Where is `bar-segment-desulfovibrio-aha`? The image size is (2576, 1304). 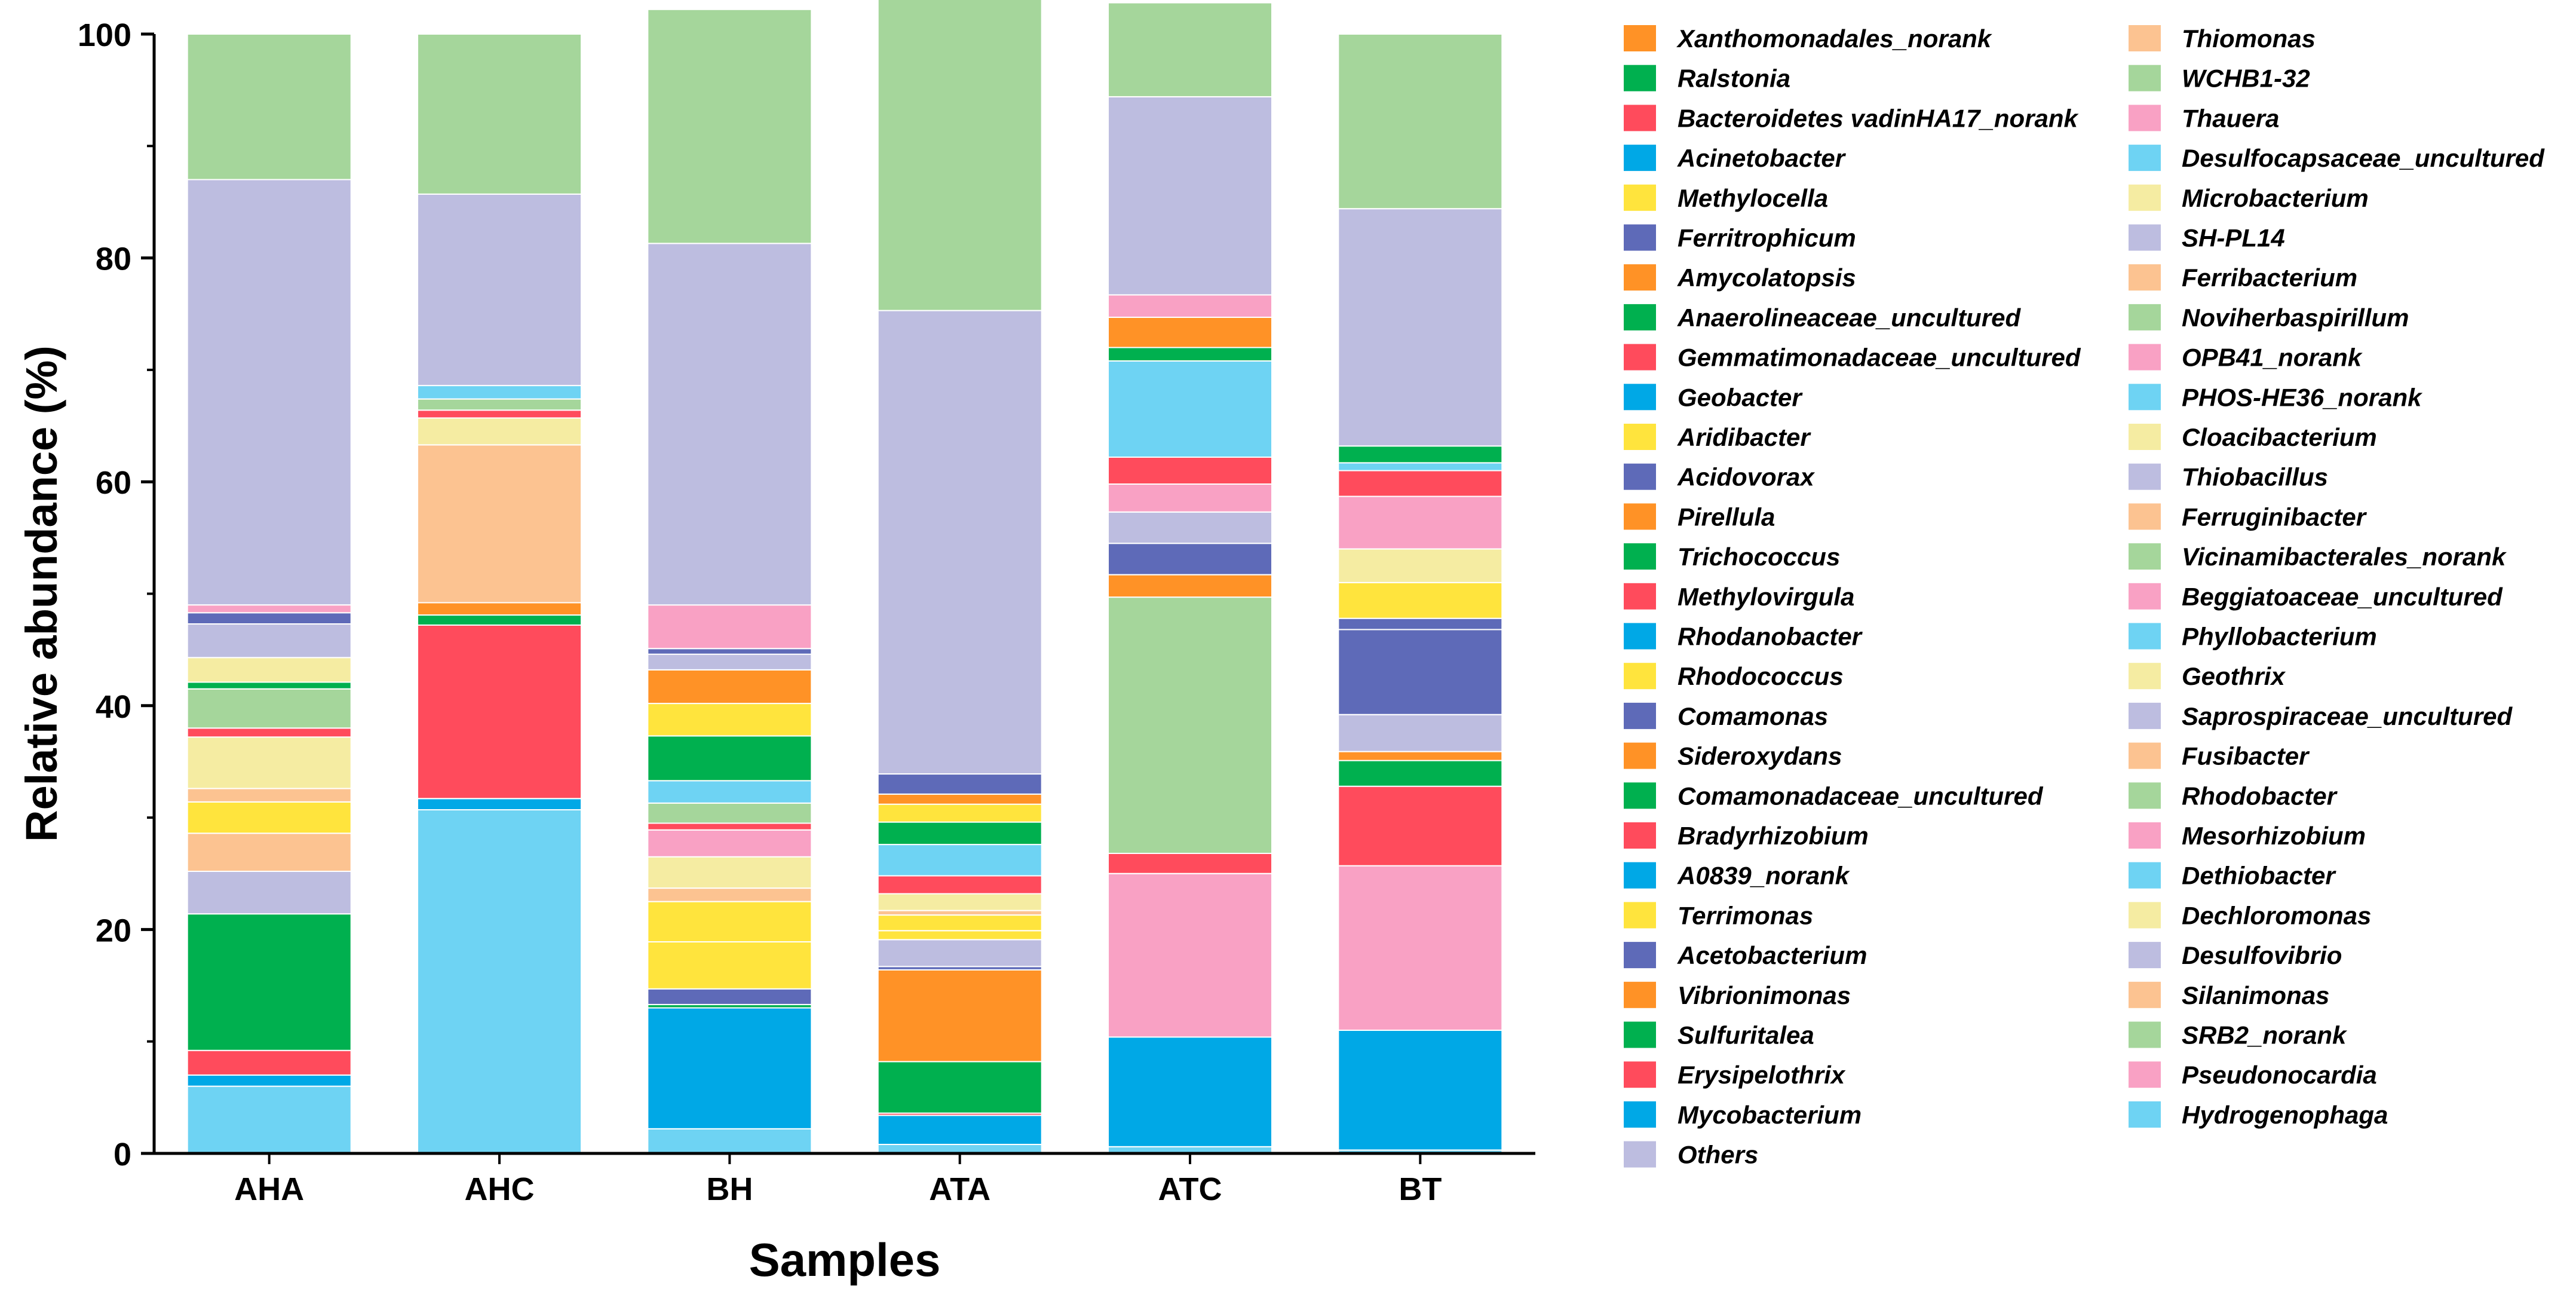
bar-segment-desulfovibrio-aha is located at coordinates (269, 893).